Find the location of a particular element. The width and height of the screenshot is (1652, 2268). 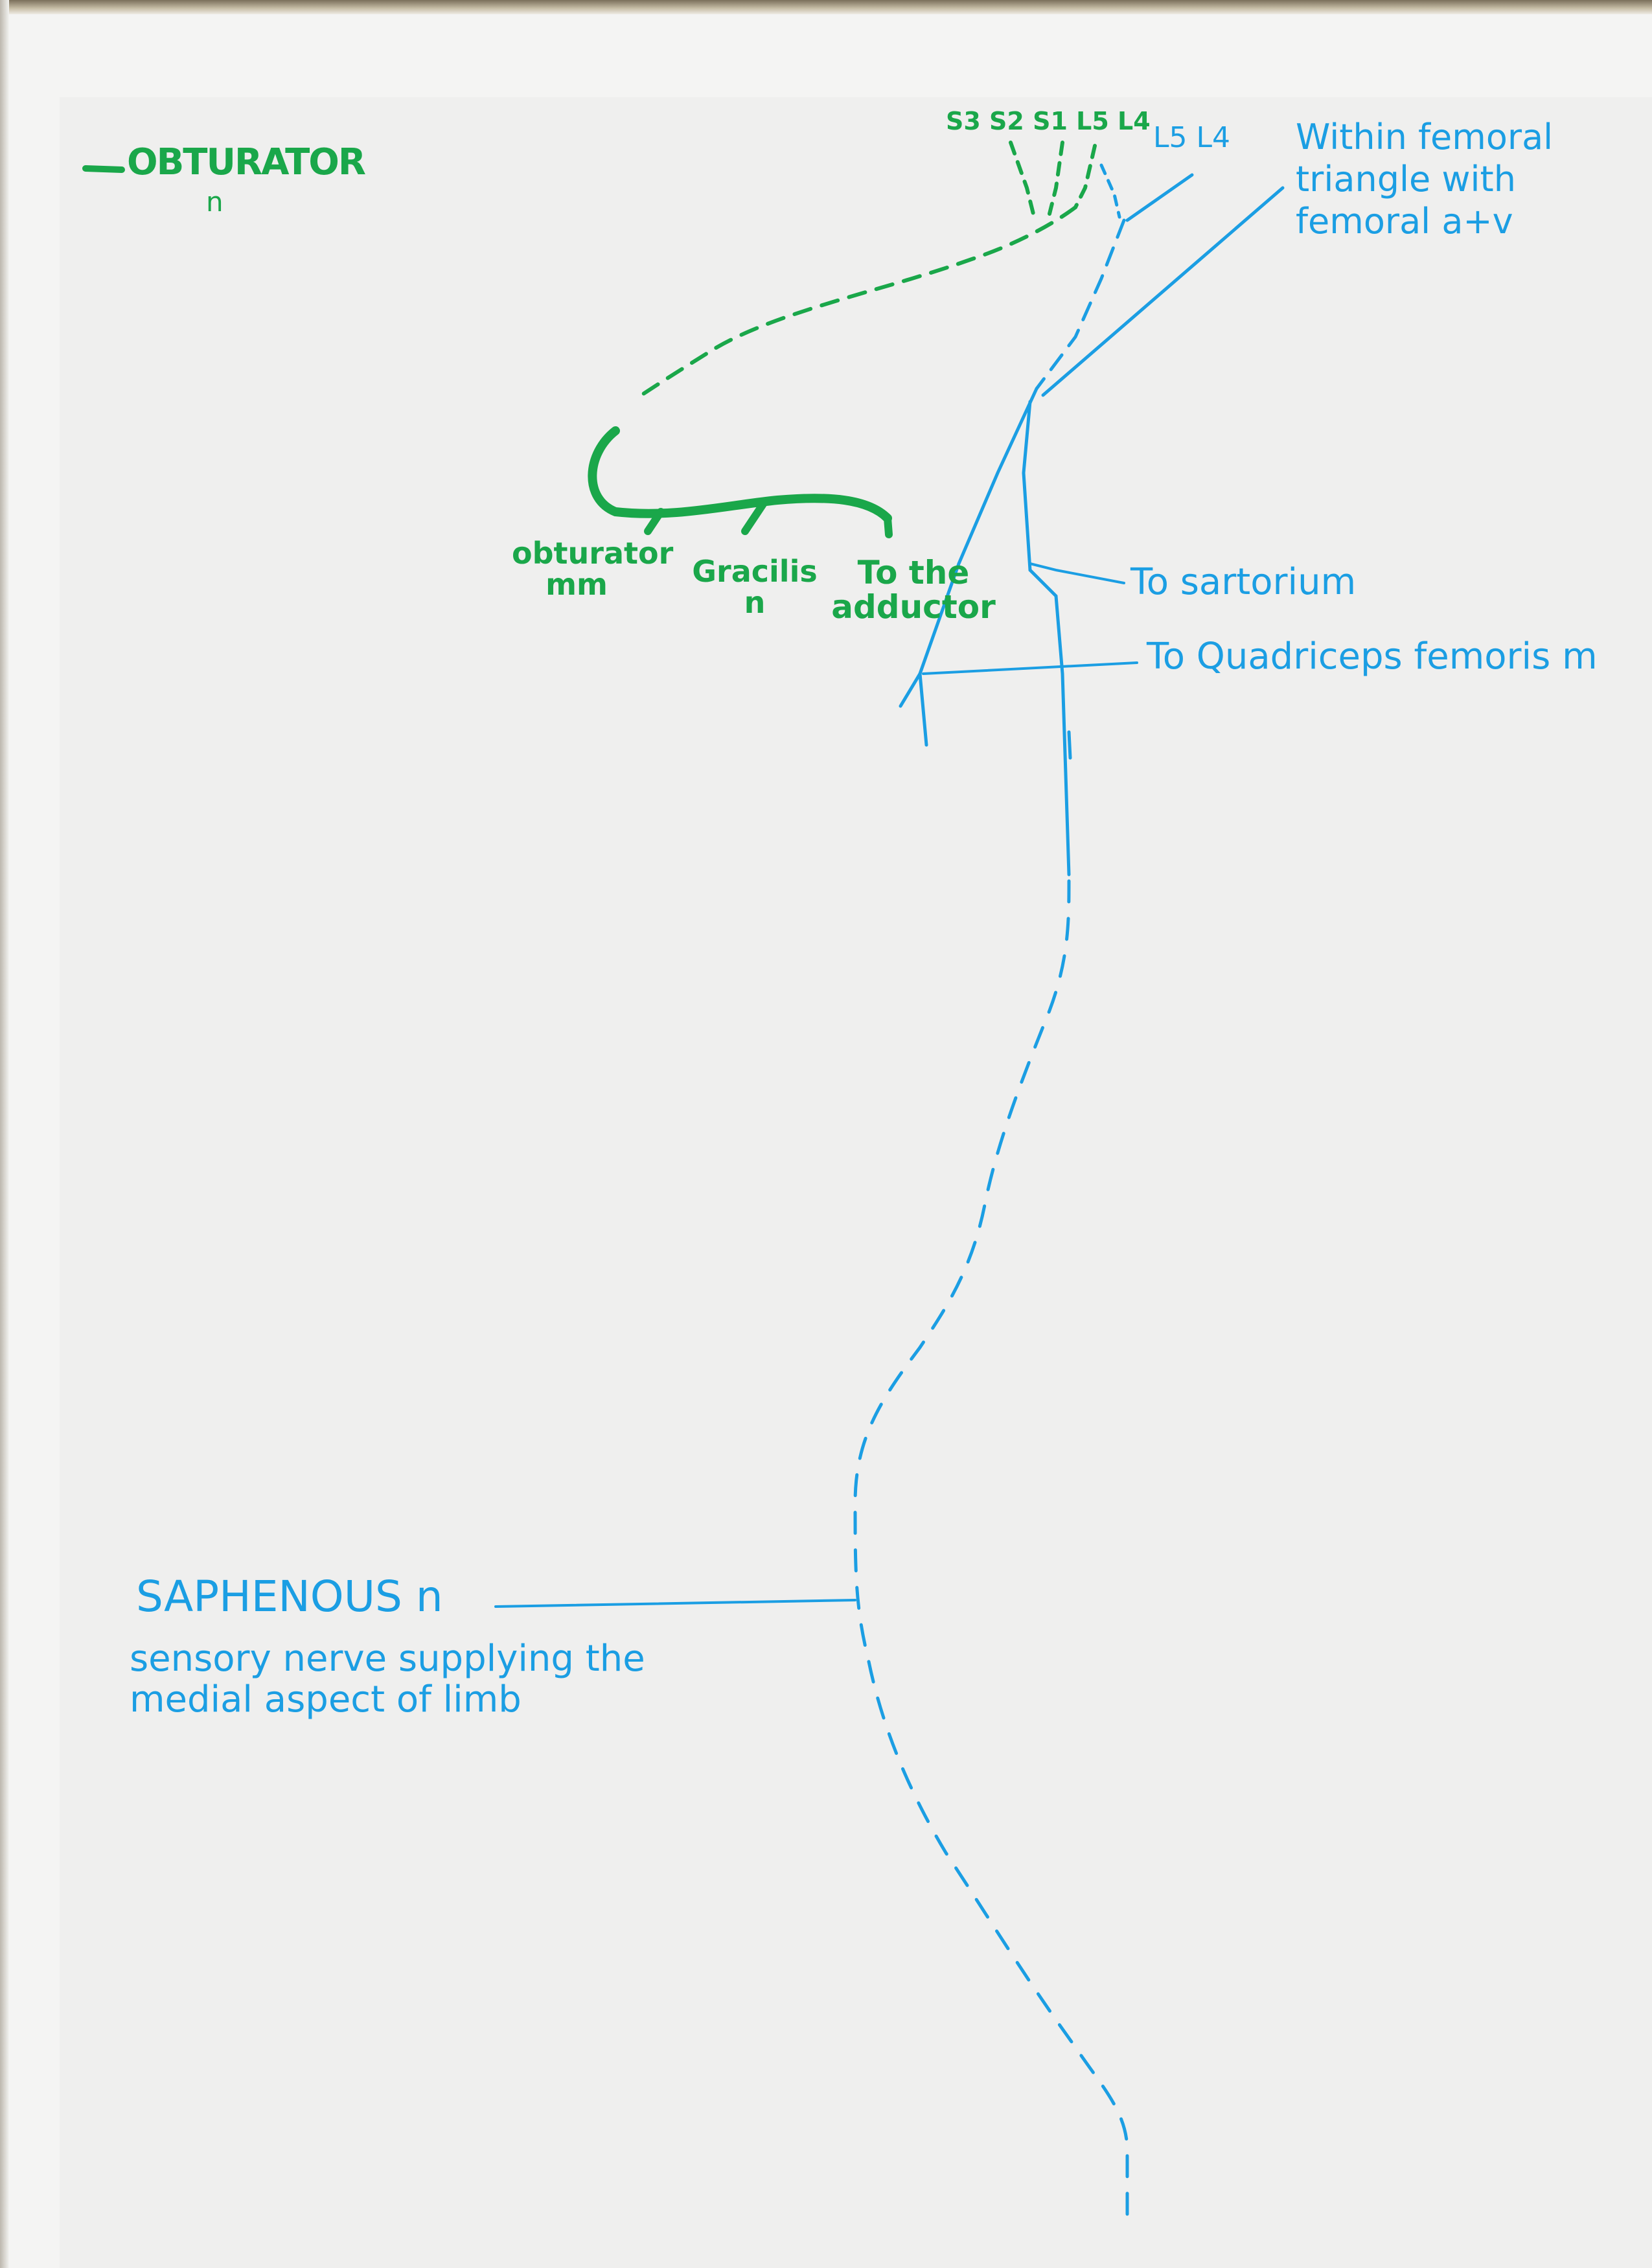

scan-top-edge is located at coordinates (826, 7).